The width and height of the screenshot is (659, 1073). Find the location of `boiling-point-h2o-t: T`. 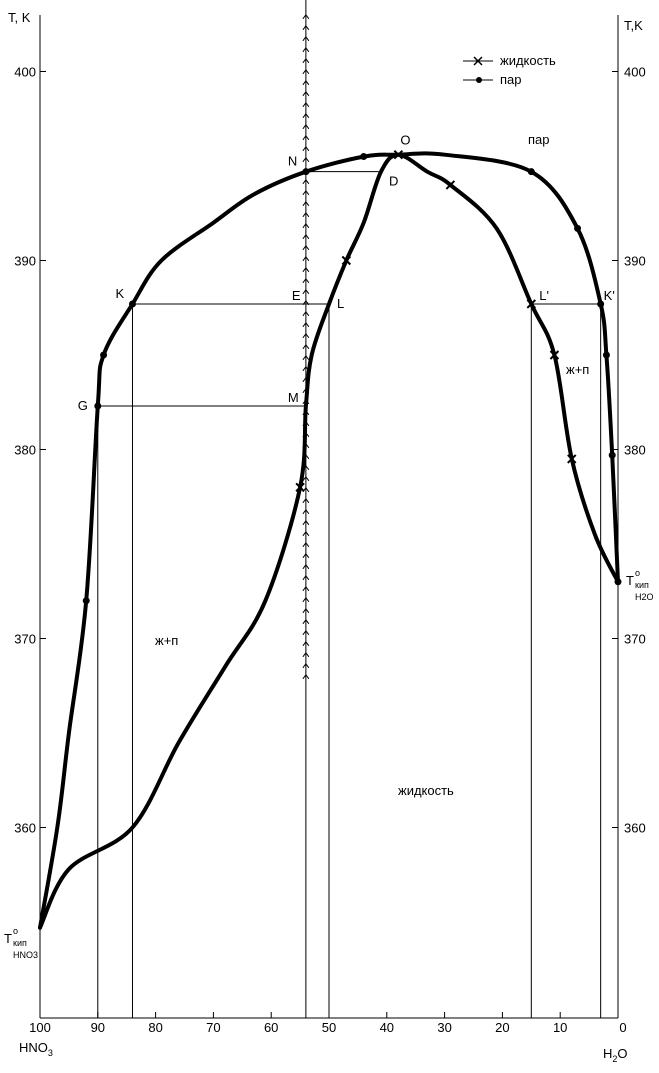

boiling-point-h2o-t: T is located at coordinates (630, 580).